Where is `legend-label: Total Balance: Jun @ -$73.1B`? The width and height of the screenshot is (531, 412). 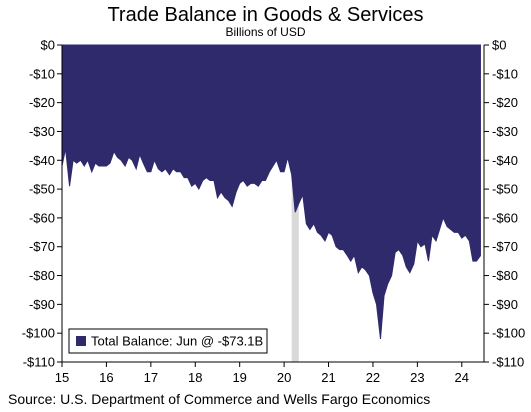 legend-label: Total Balance: Jun @ -$73.1B is located at coordinates (177, 341).